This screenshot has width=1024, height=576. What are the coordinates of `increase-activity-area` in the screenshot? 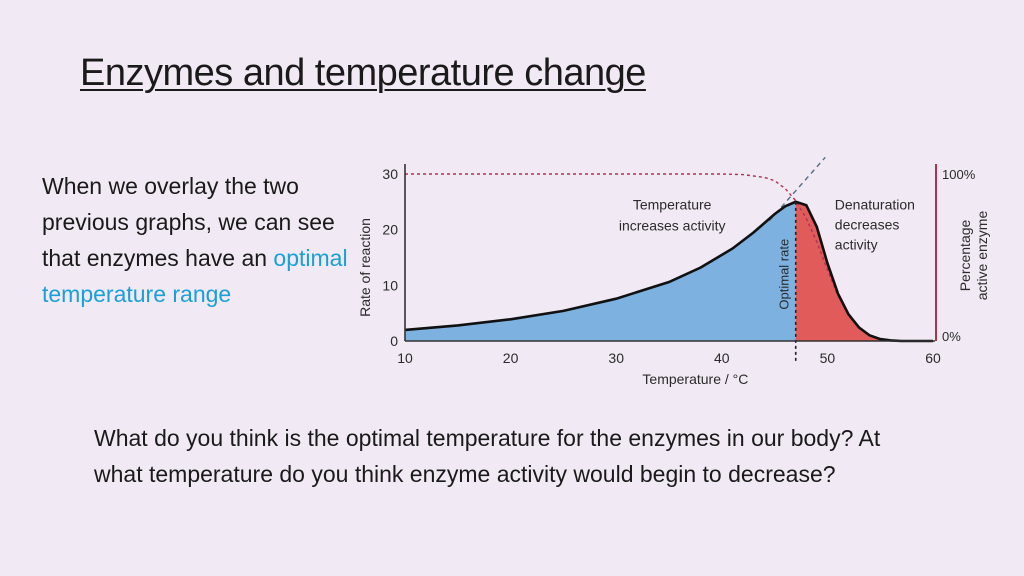 It's located at (600, 271).